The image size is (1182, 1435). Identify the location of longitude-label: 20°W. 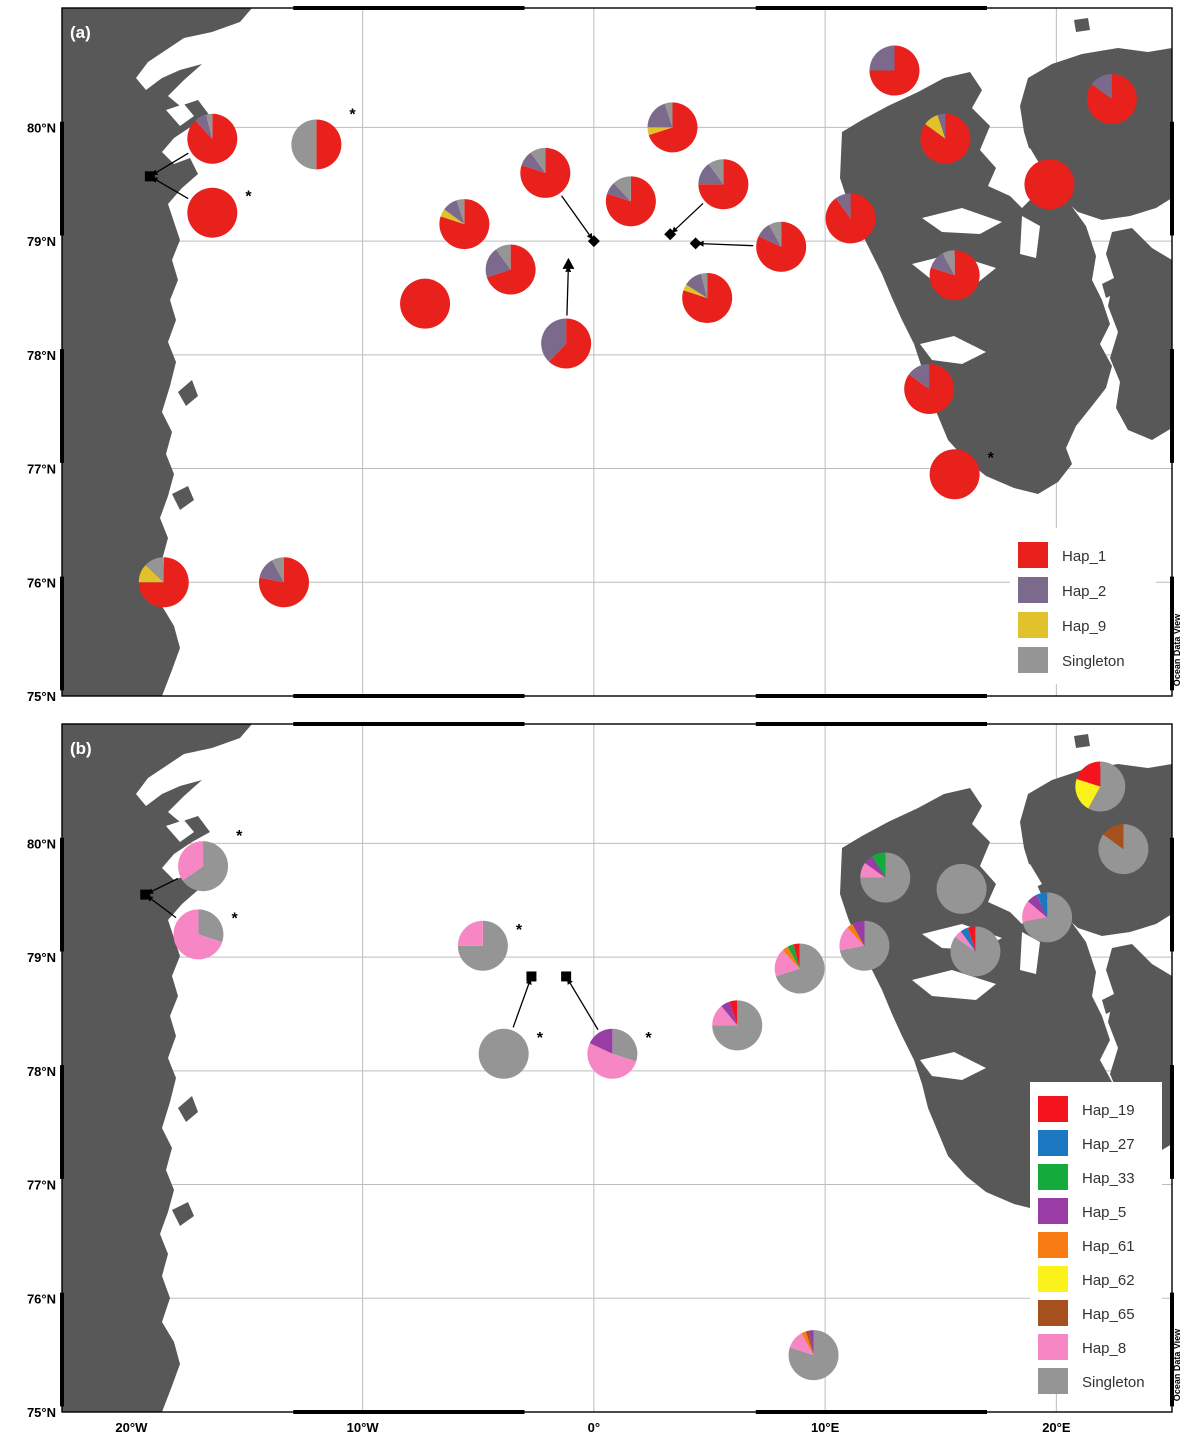
(131, 1427).